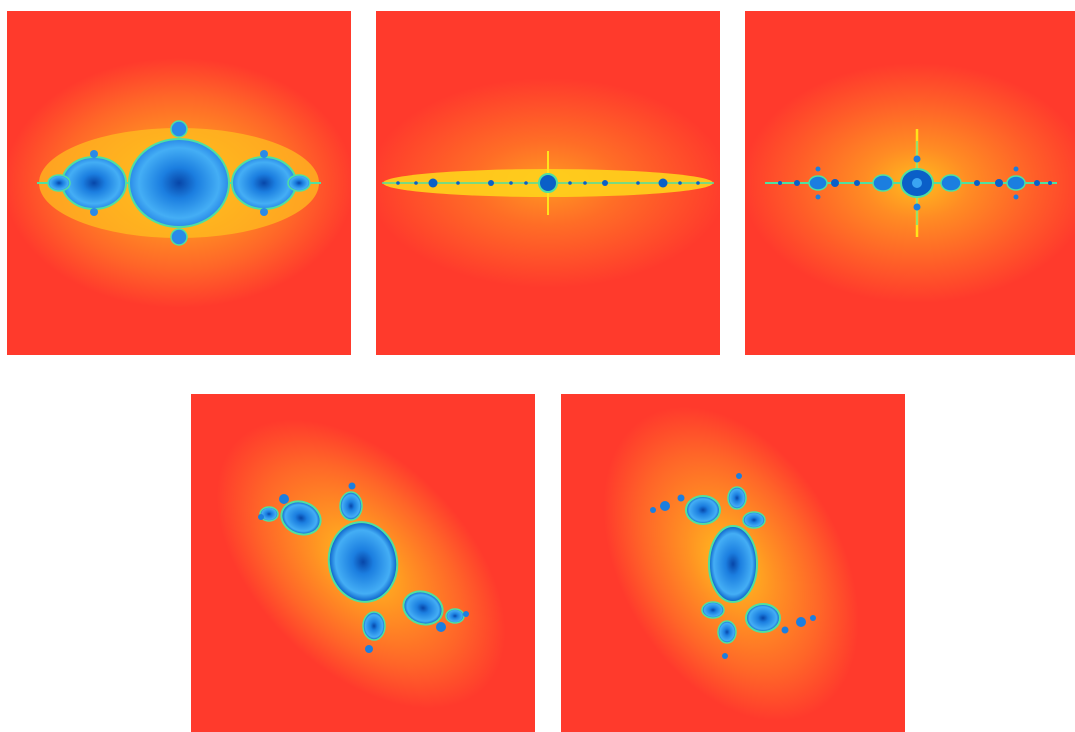  I want to click on top-bud, so click(179, 129).